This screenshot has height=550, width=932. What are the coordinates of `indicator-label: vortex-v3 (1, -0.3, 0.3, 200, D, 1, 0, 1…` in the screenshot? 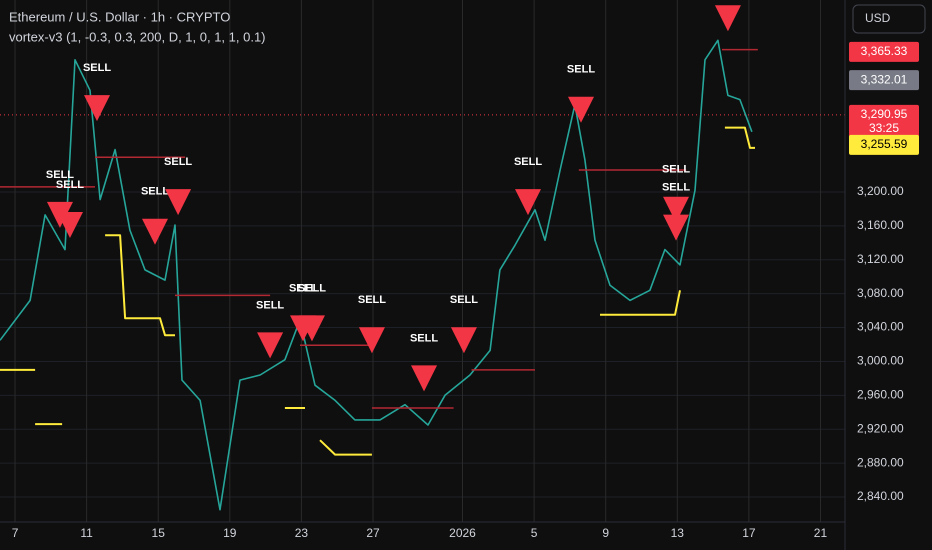 It's located at (137, 36).